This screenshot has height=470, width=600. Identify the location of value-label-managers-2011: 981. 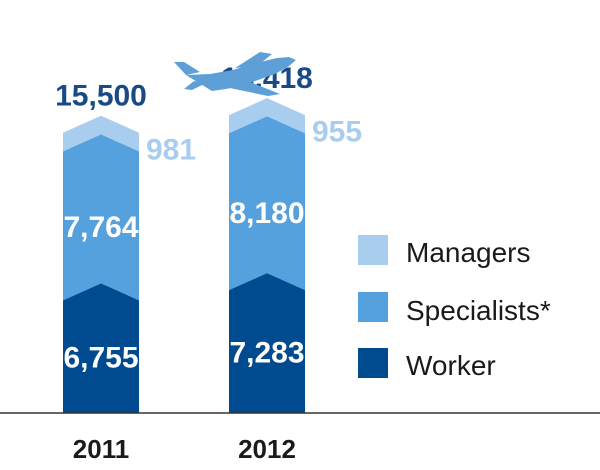
(171, 150).